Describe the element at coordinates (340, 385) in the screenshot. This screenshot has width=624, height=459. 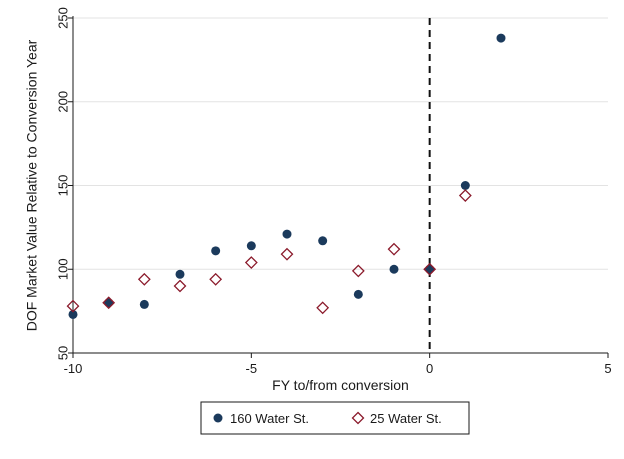
I see `x-axis-title: FY to/from conversion` at that location.